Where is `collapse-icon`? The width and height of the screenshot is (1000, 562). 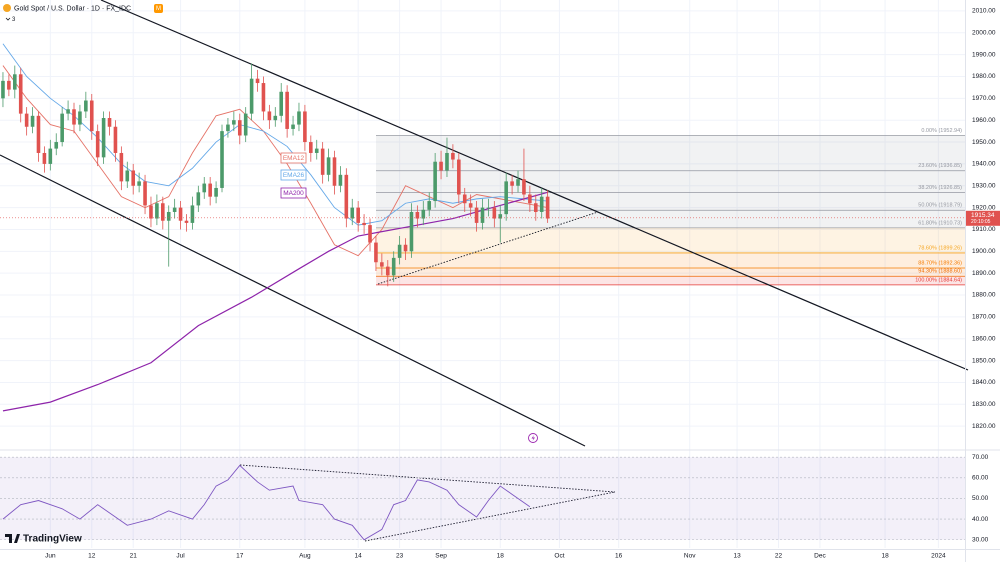
collapse-icon is located at coordinates (8, 19).